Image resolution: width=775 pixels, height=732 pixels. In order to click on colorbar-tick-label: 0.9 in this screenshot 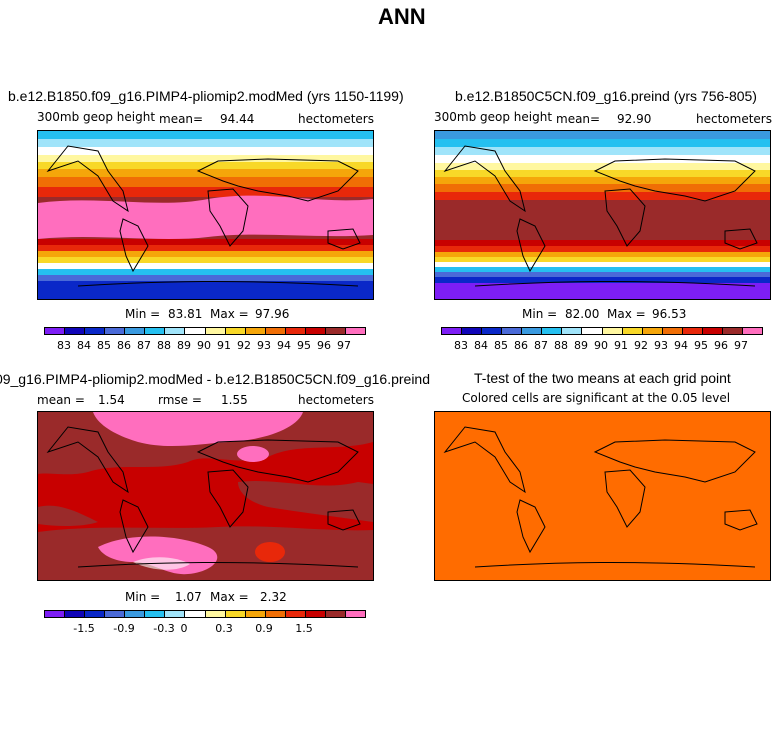, I will do `click(264, 628)`.